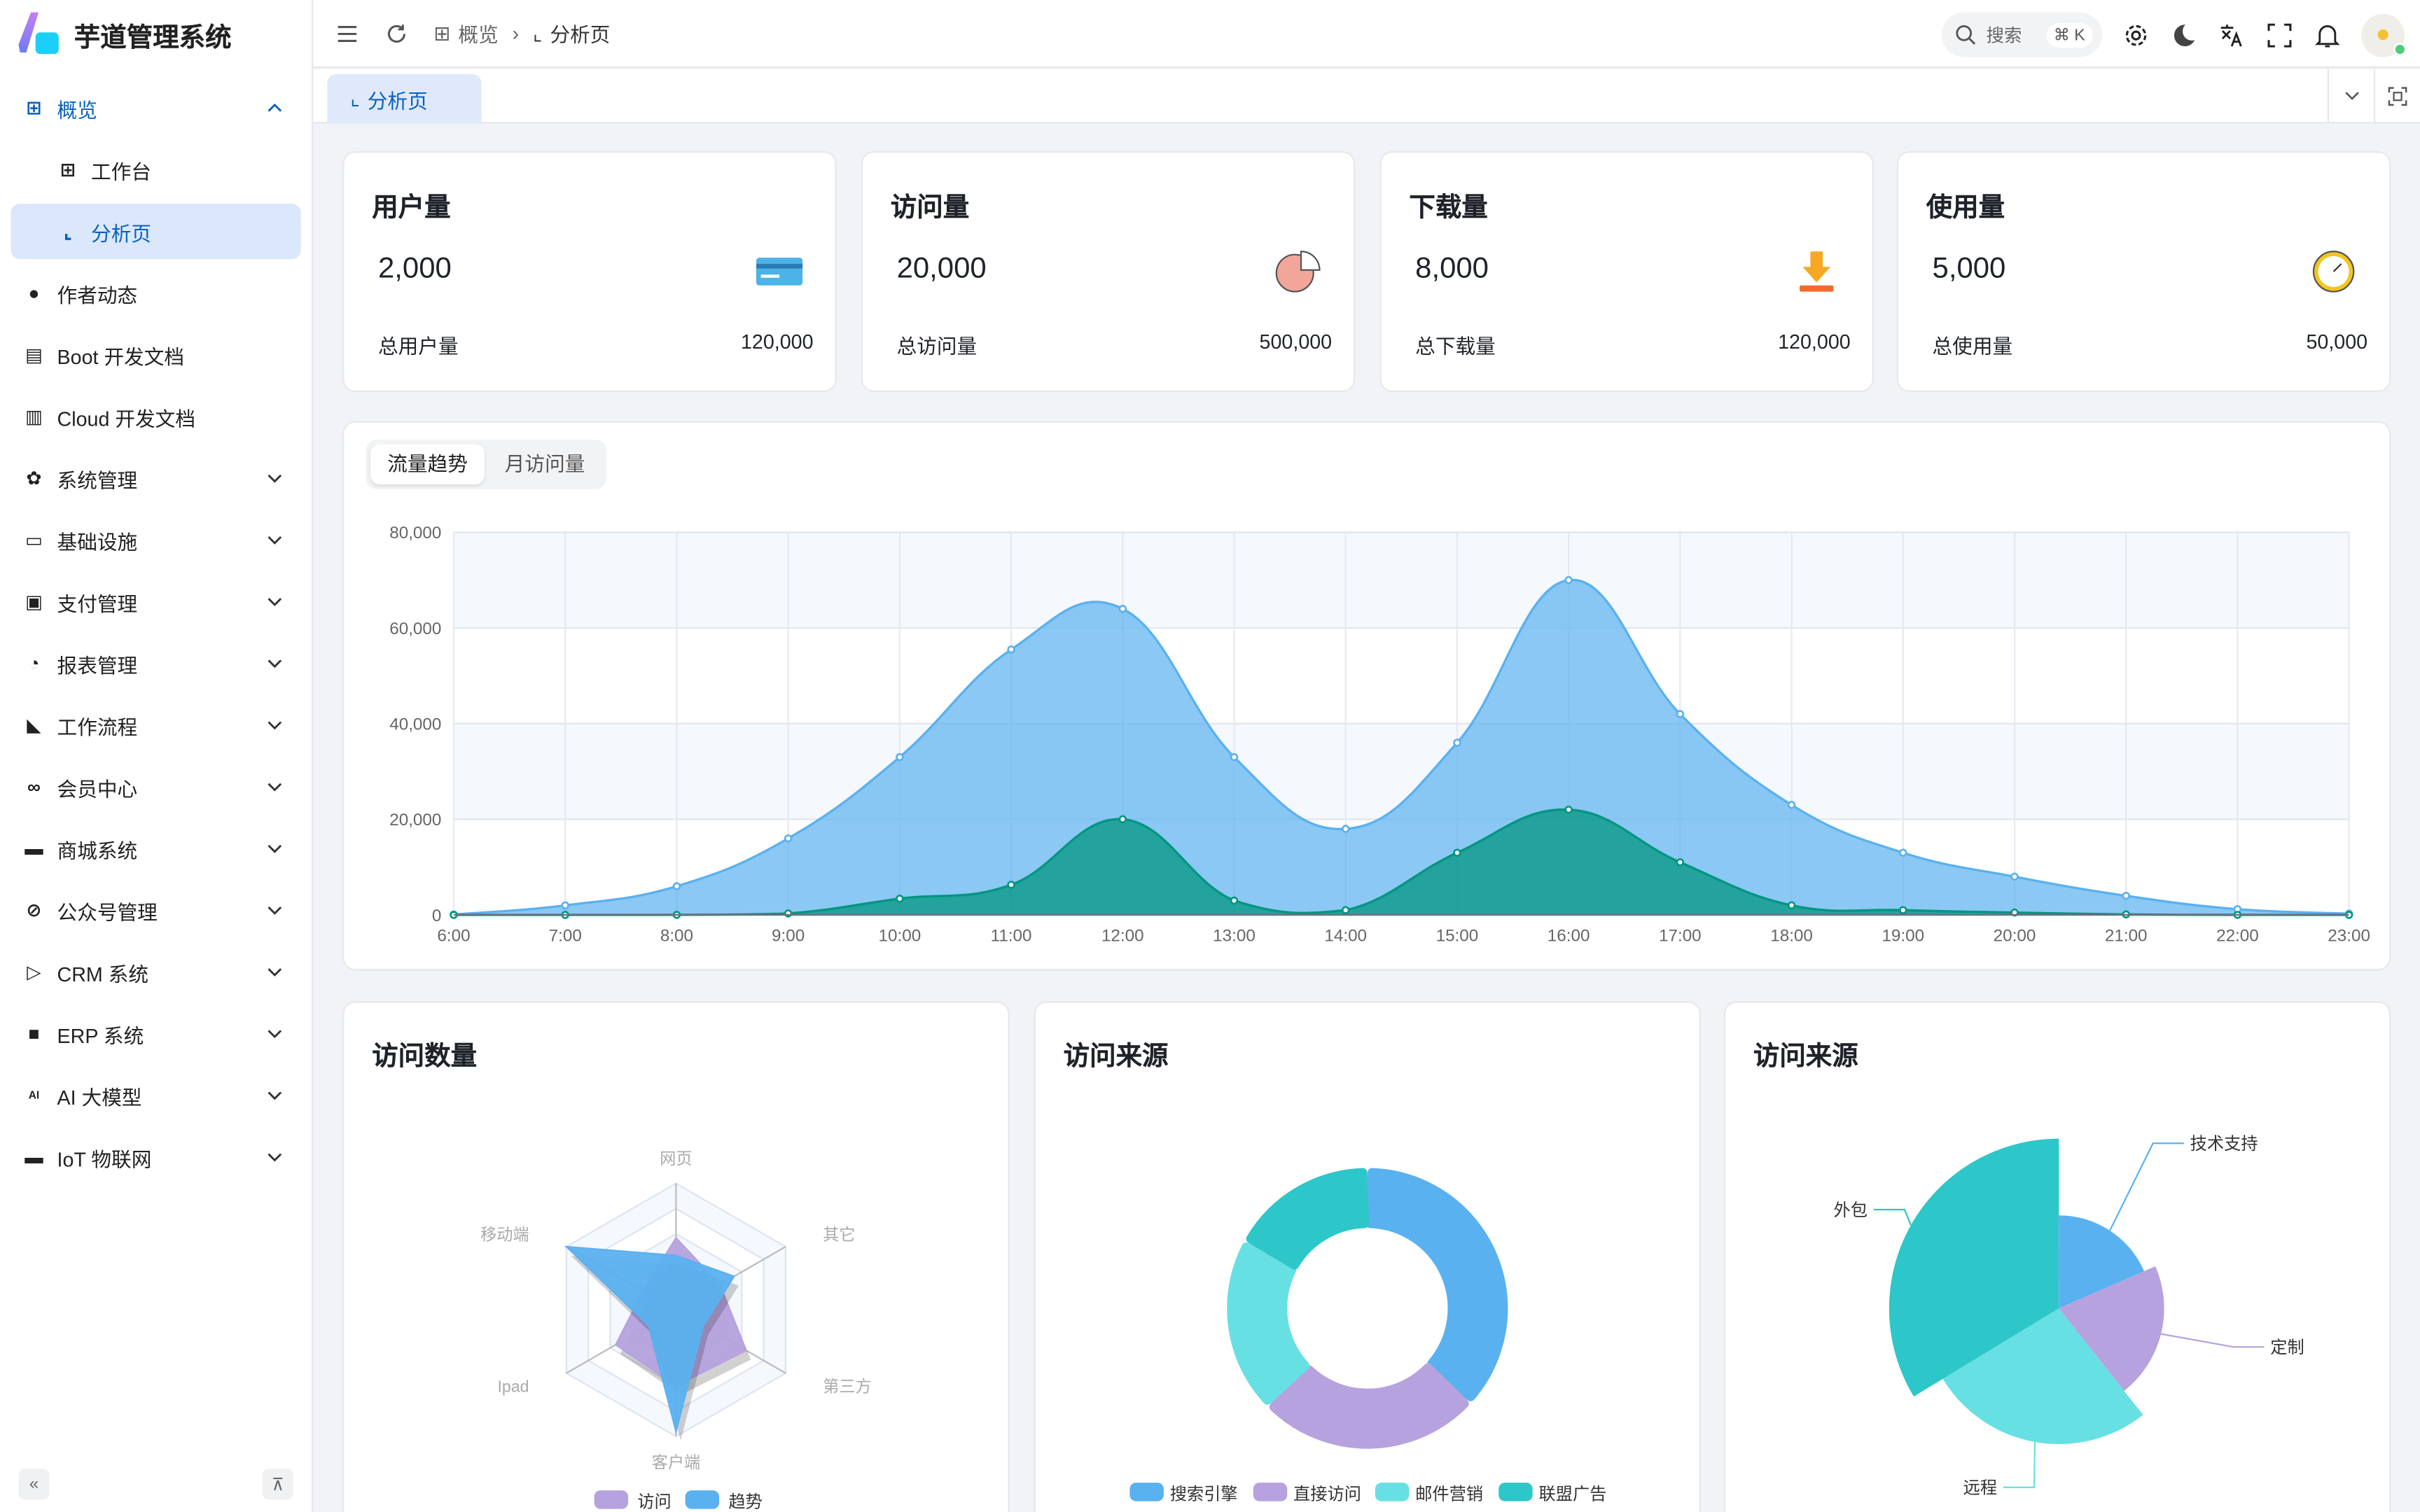 The height and width of the screenshot is (1512, 2420). Describe the element at coordinates (97, 603) in the screenshot. I see `sidebar-item-label: 支付管理` at that location.